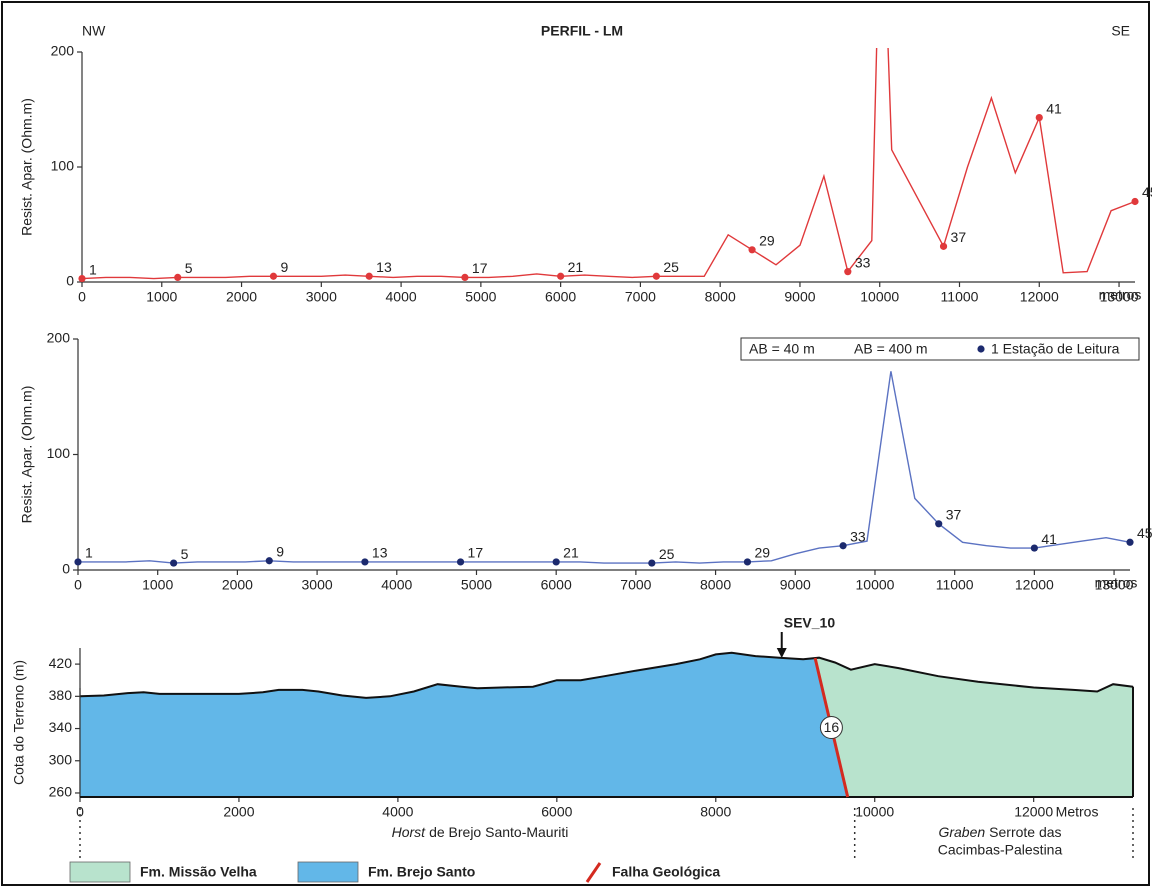 This screenshot has width=1152, height=888. I want to click on legend-entry: AB = 400 m, so click(891, 349).